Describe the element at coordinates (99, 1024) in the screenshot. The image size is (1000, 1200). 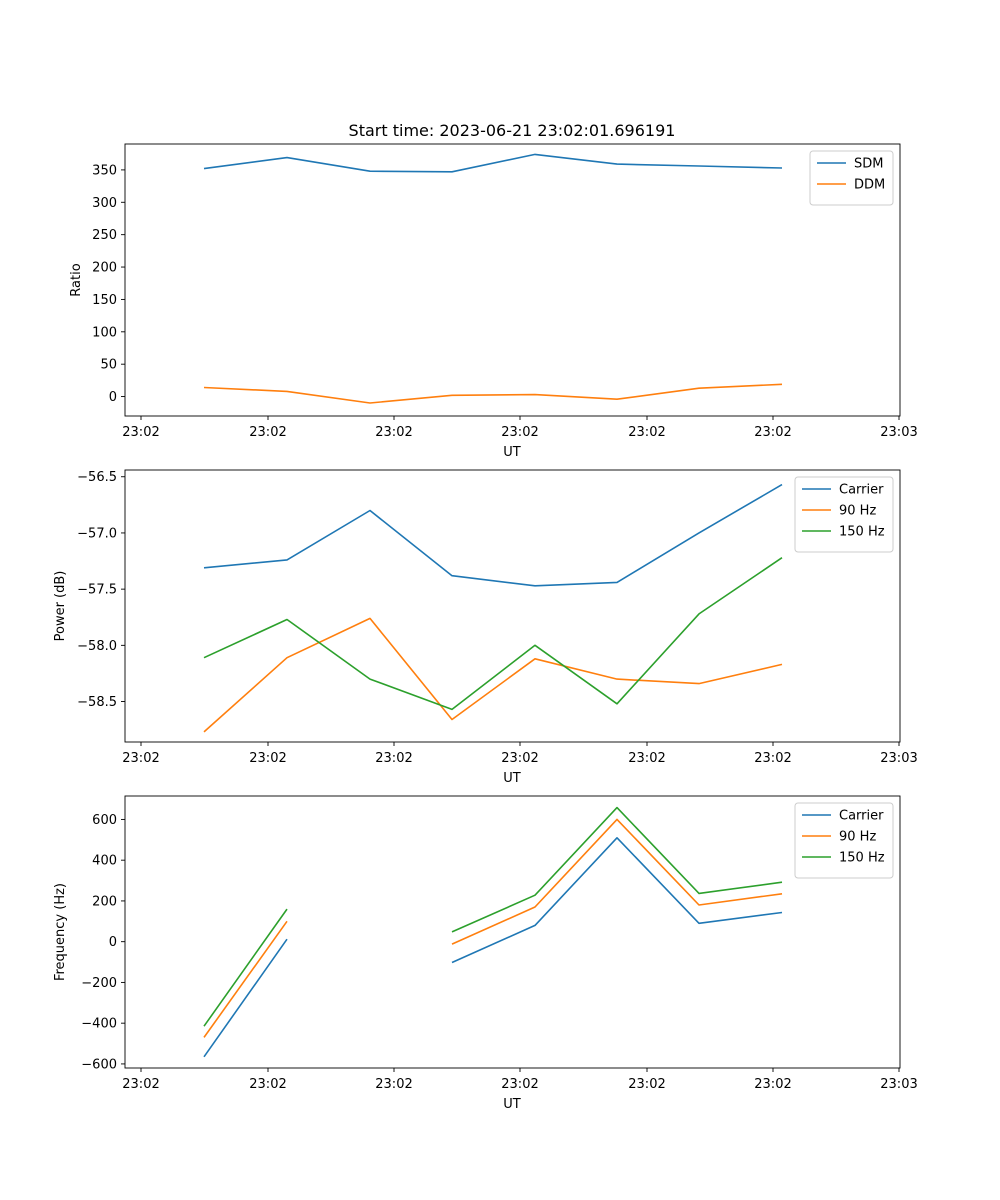
I see `y-tick-label: −400` at that location.